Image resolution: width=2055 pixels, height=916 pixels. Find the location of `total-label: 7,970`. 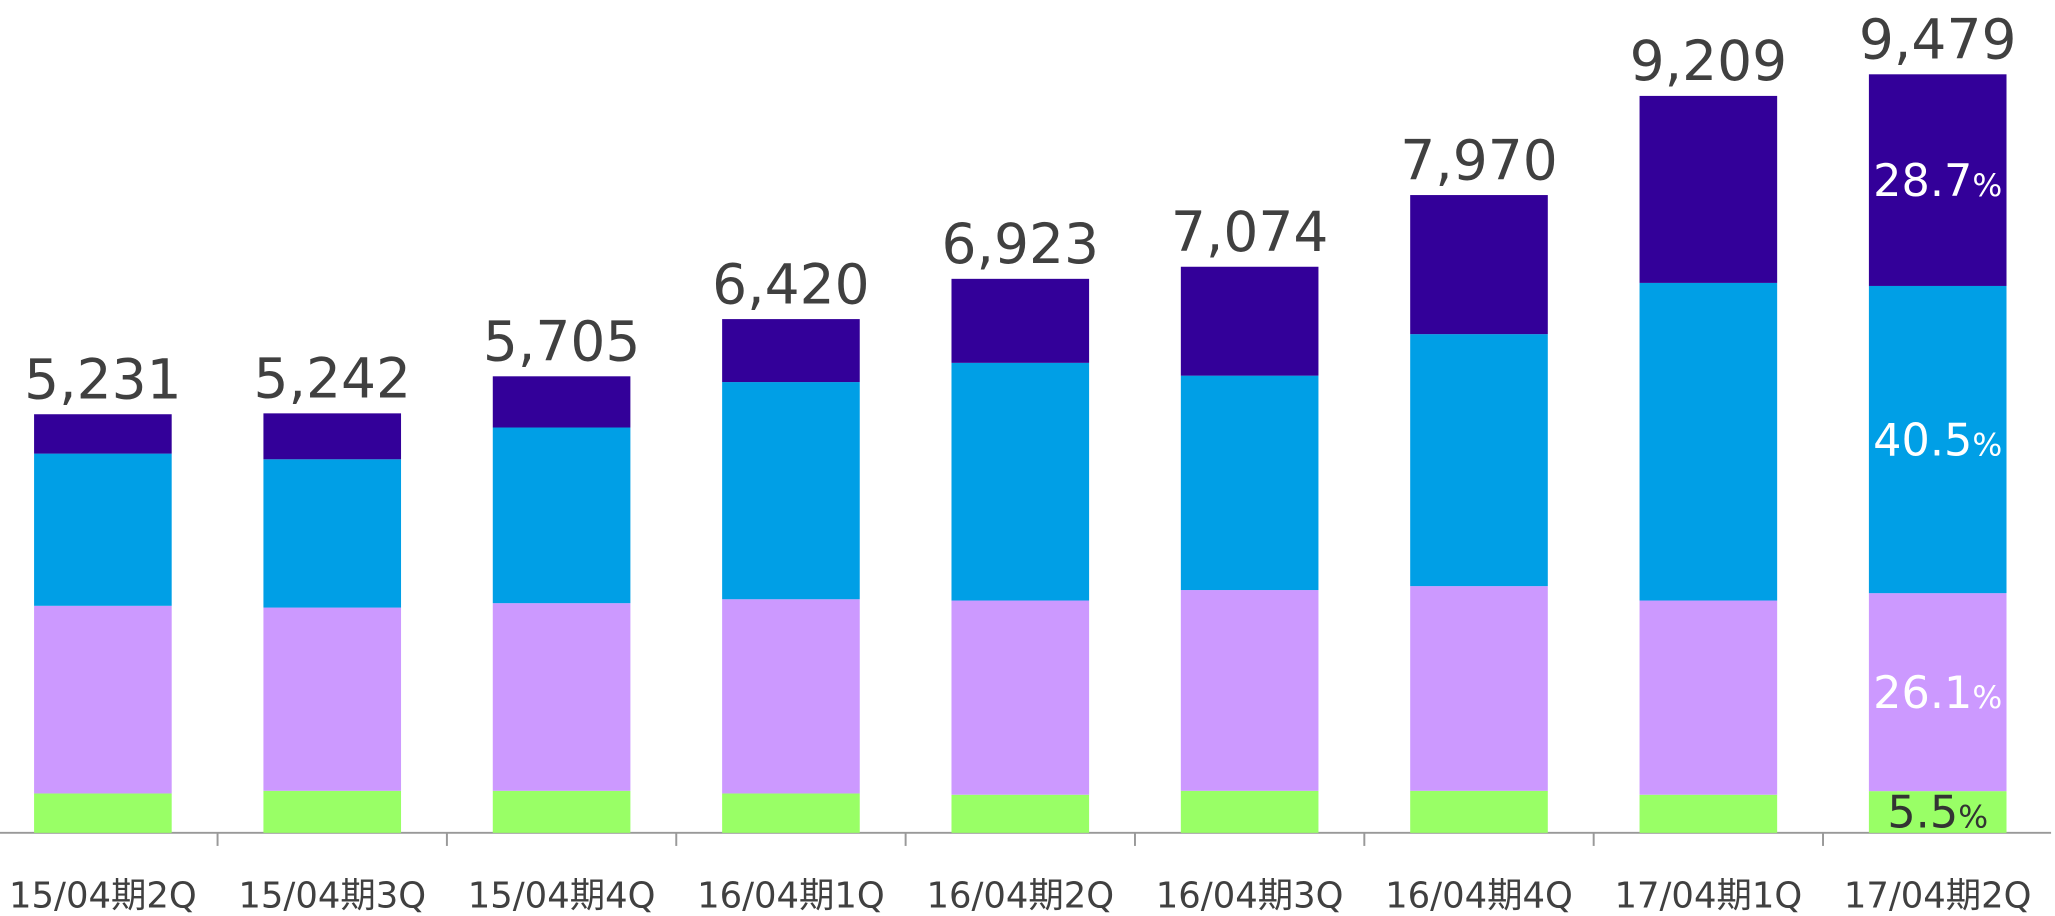

total-label: 7,970 is located at coordinates (1479, 160).